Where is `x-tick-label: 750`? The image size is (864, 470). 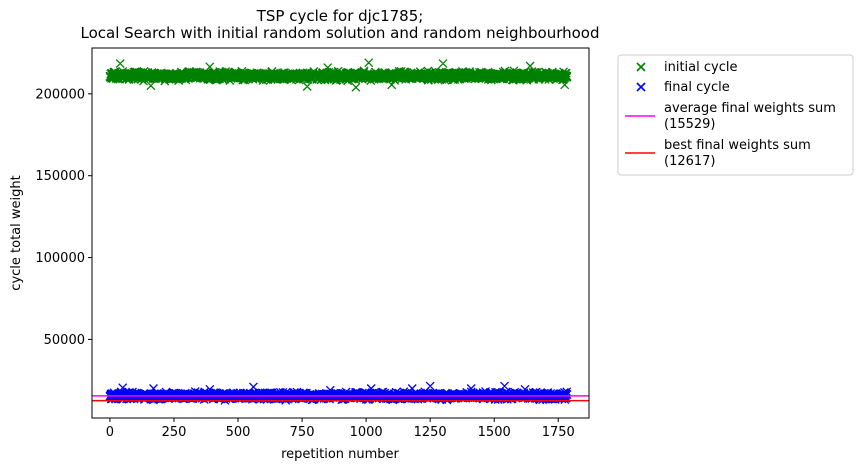
x-tick-label: 750 is located at coordinates (302, 432).